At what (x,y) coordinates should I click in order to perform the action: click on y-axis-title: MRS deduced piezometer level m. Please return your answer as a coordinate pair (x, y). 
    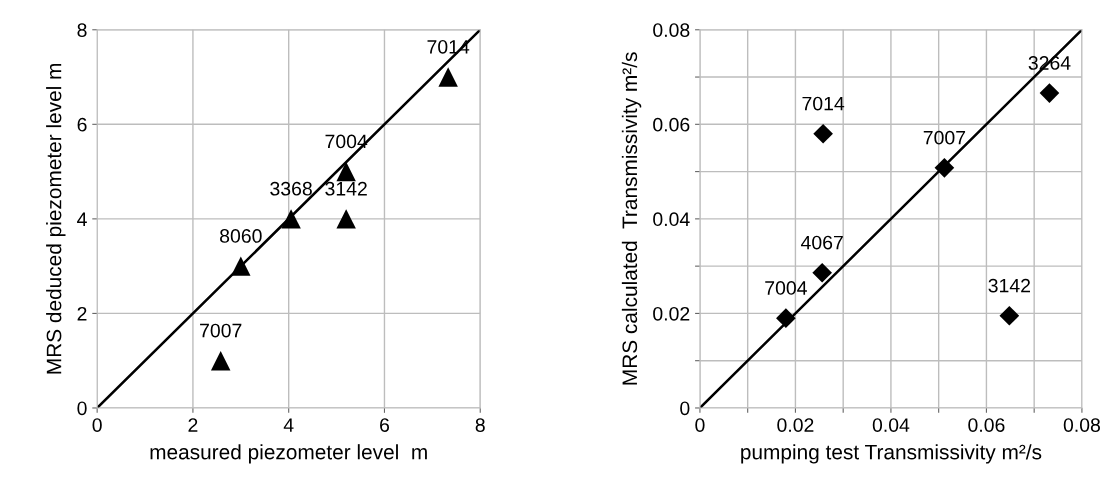
    Looking at the image, I should click on (56, 218).